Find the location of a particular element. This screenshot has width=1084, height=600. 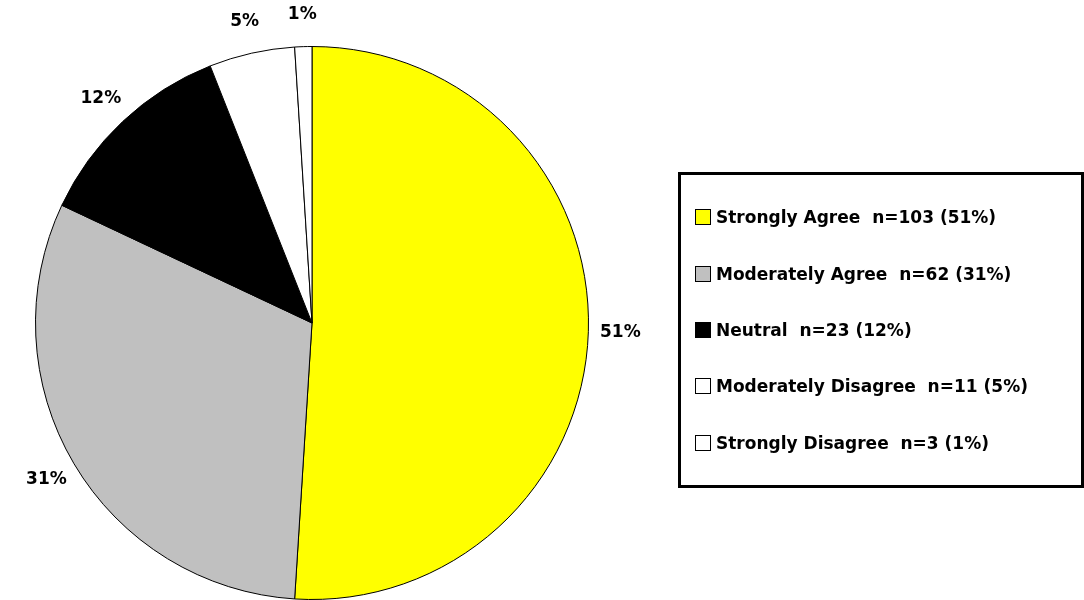

legend-label: Moderately Agree n=62 (31%) is located at coordinates (864, 273).